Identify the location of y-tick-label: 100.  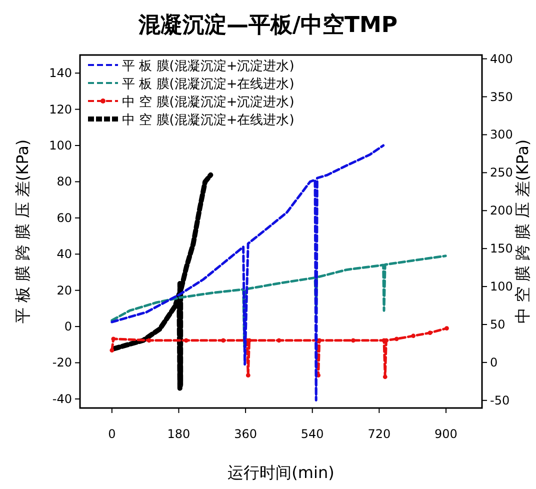
(60, 145).